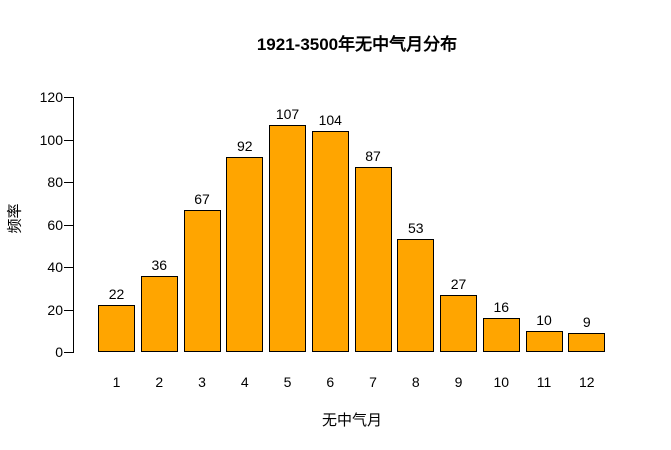 The width and height of the screenshot is (671, 450). Describe the element at coordinates (287, 382) in the screenshot. I see `x-axis-tick-label: 5` at that location.